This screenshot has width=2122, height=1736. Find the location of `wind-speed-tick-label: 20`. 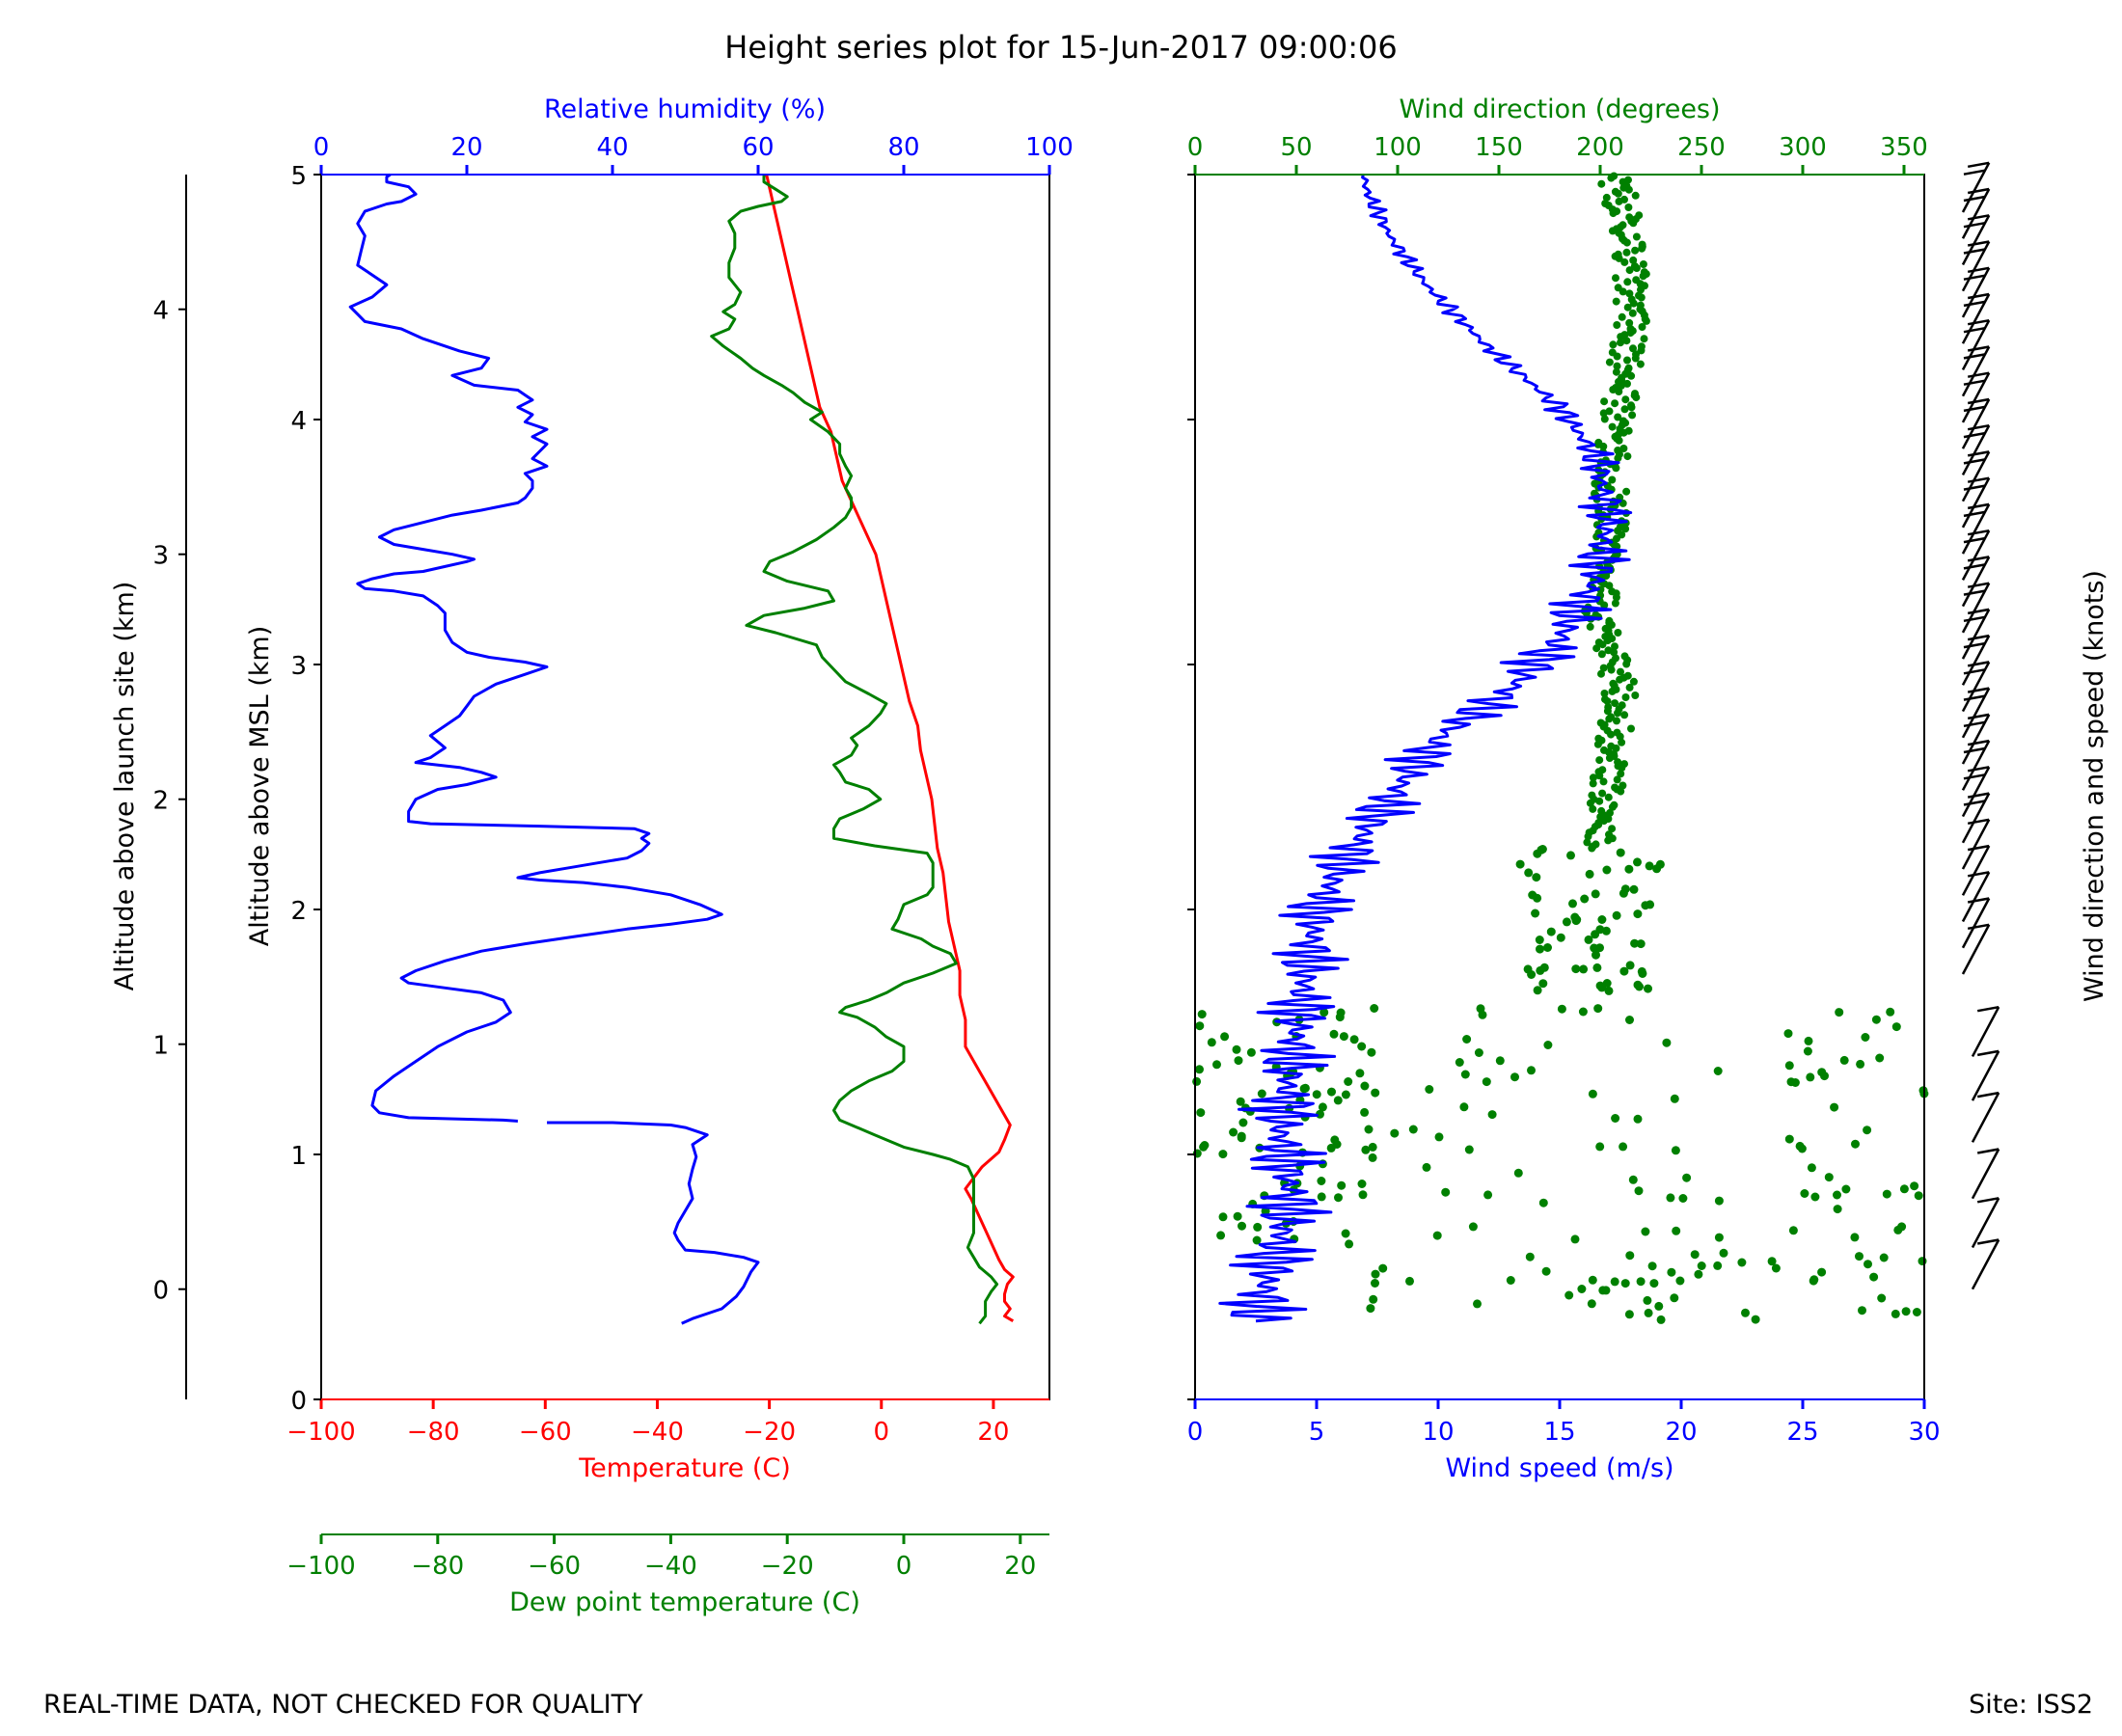

wind-speed-tick-label: 20 is located at coordinates (1681, 1432).